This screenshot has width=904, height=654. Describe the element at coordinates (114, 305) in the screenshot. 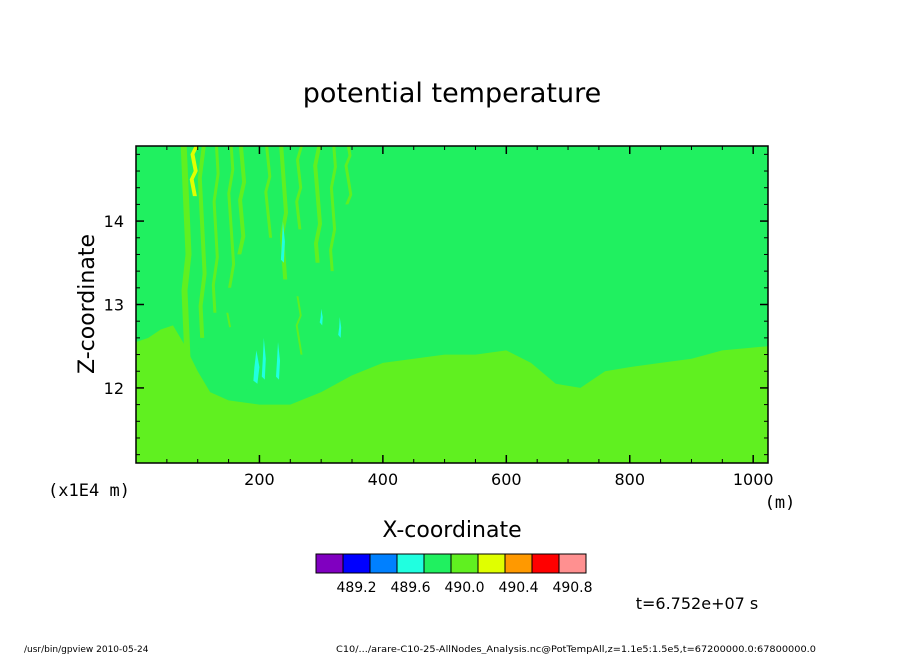

I see `y-tick-label: 13` at that location.